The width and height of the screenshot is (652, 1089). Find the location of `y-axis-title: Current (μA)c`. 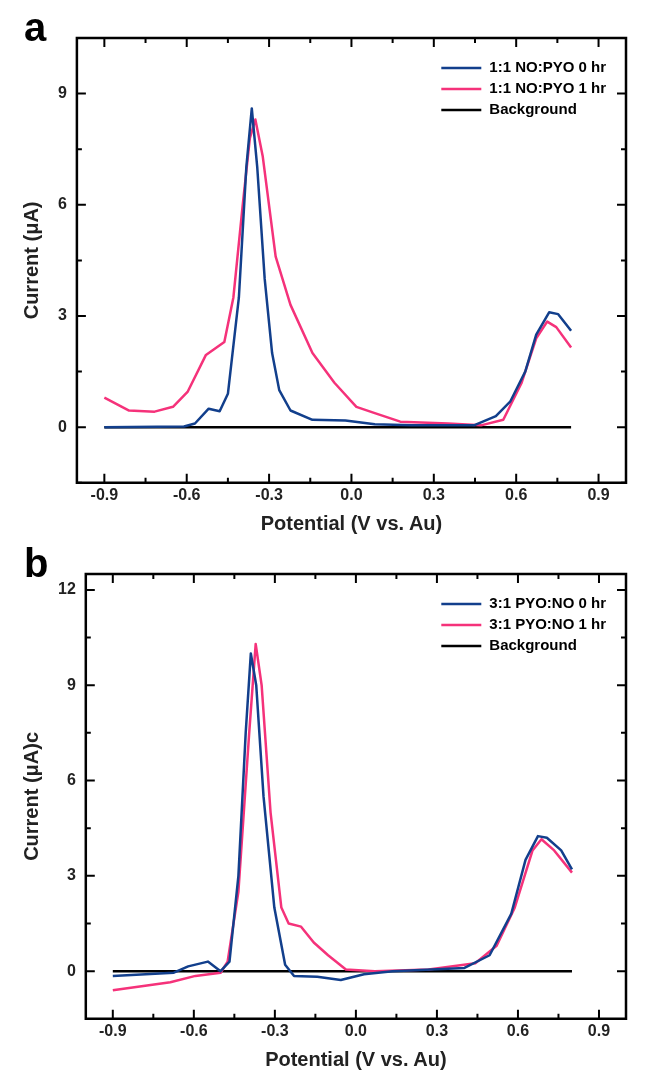

y-axis-title: Current (μA)c is located at coordinates (30, 796).